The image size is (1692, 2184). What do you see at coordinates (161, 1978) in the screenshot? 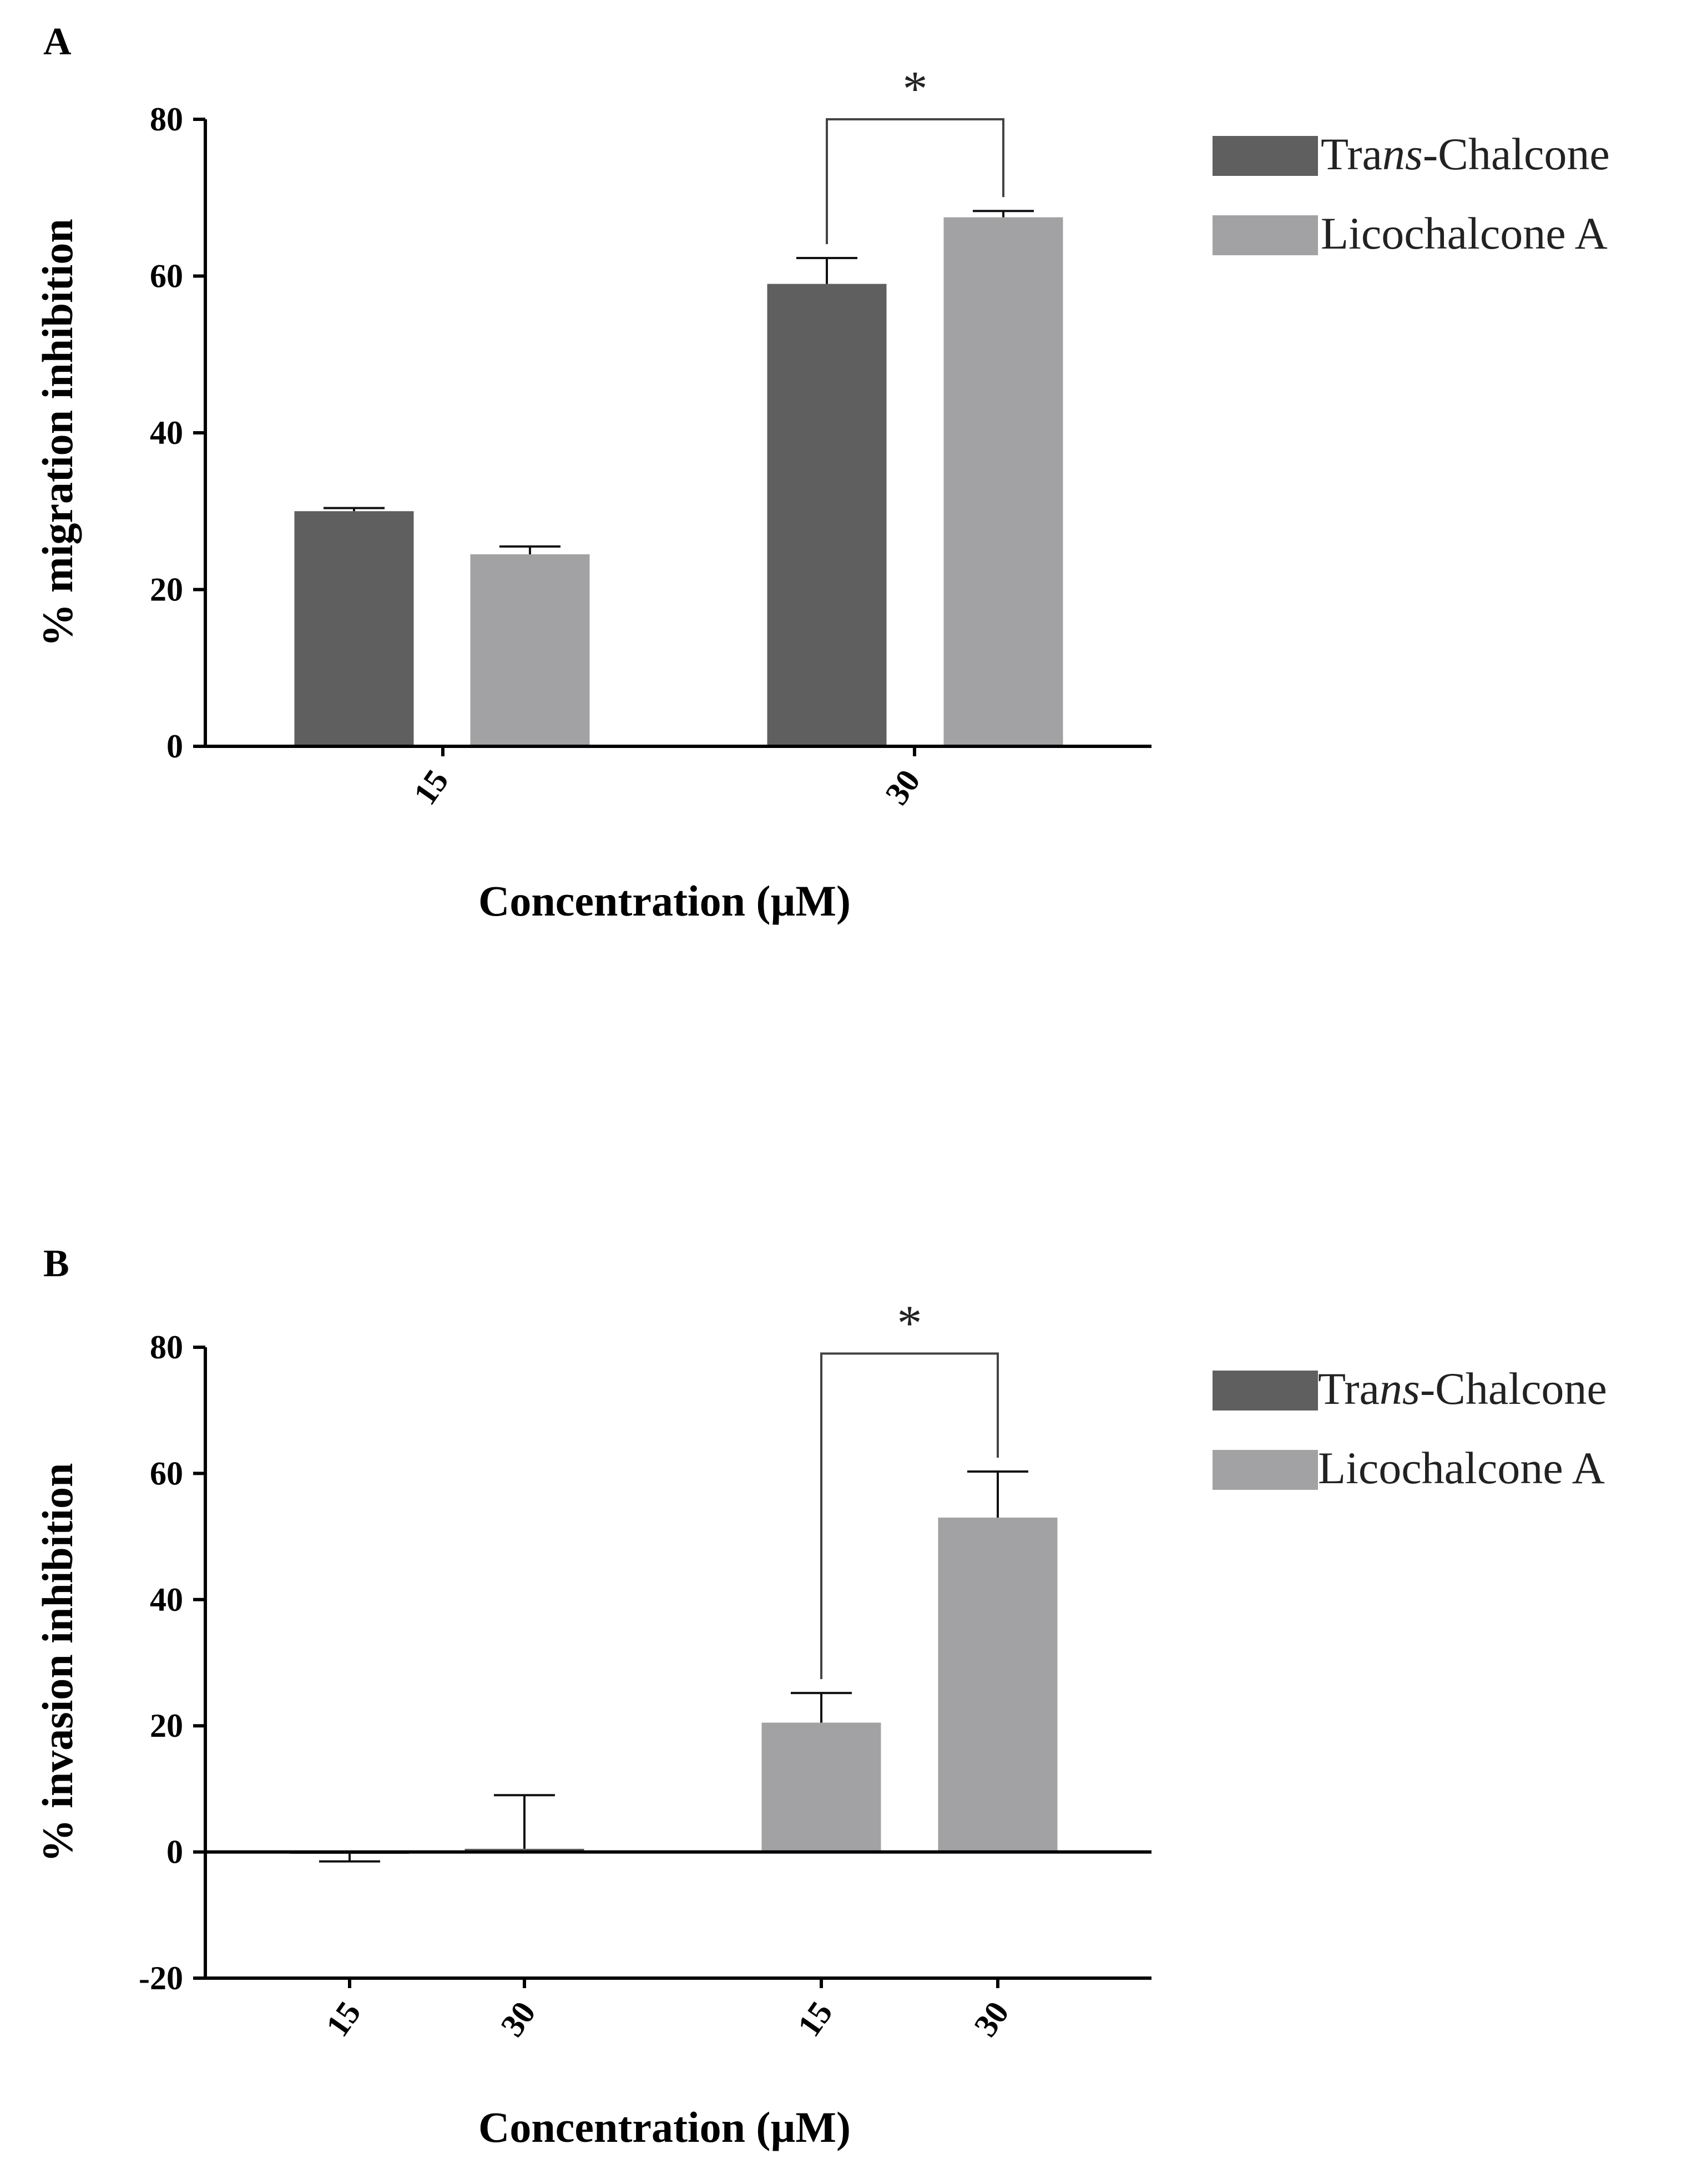
I see `y-tick-label: -20` at bounding box center [161, 1978].